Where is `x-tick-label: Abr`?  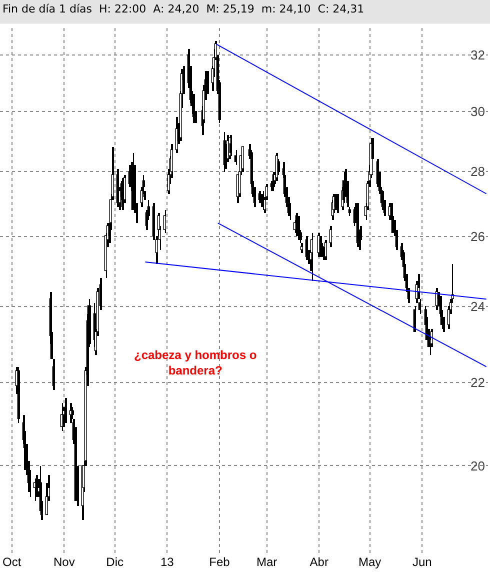 x-tick-label: Abr is located at coordinates (319, 562).